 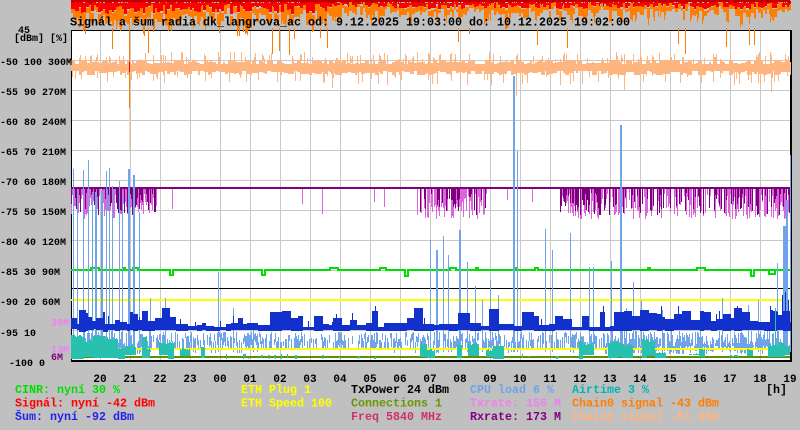 What do you see at coordinates (400, 390) in the screenshot?
I see `svg-text: TxPower 24 dBm` at bounding box center [400, 390].